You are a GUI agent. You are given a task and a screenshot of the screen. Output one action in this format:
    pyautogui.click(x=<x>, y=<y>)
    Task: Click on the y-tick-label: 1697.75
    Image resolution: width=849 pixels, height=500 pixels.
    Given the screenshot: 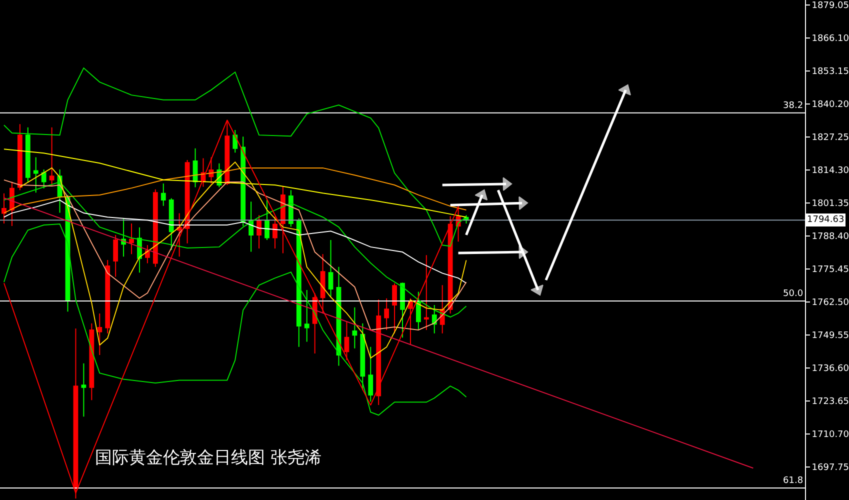 What is the action you would take?
    pyautogui.click(x=830, y=468)
    